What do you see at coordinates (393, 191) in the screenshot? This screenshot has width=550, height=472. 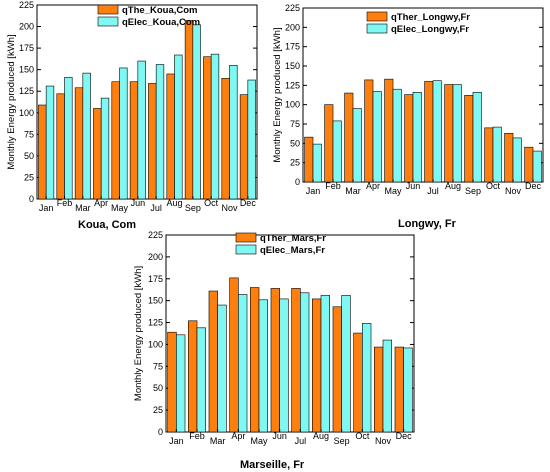 I see `x-tick-label: May` at bounding box center [393, 191].